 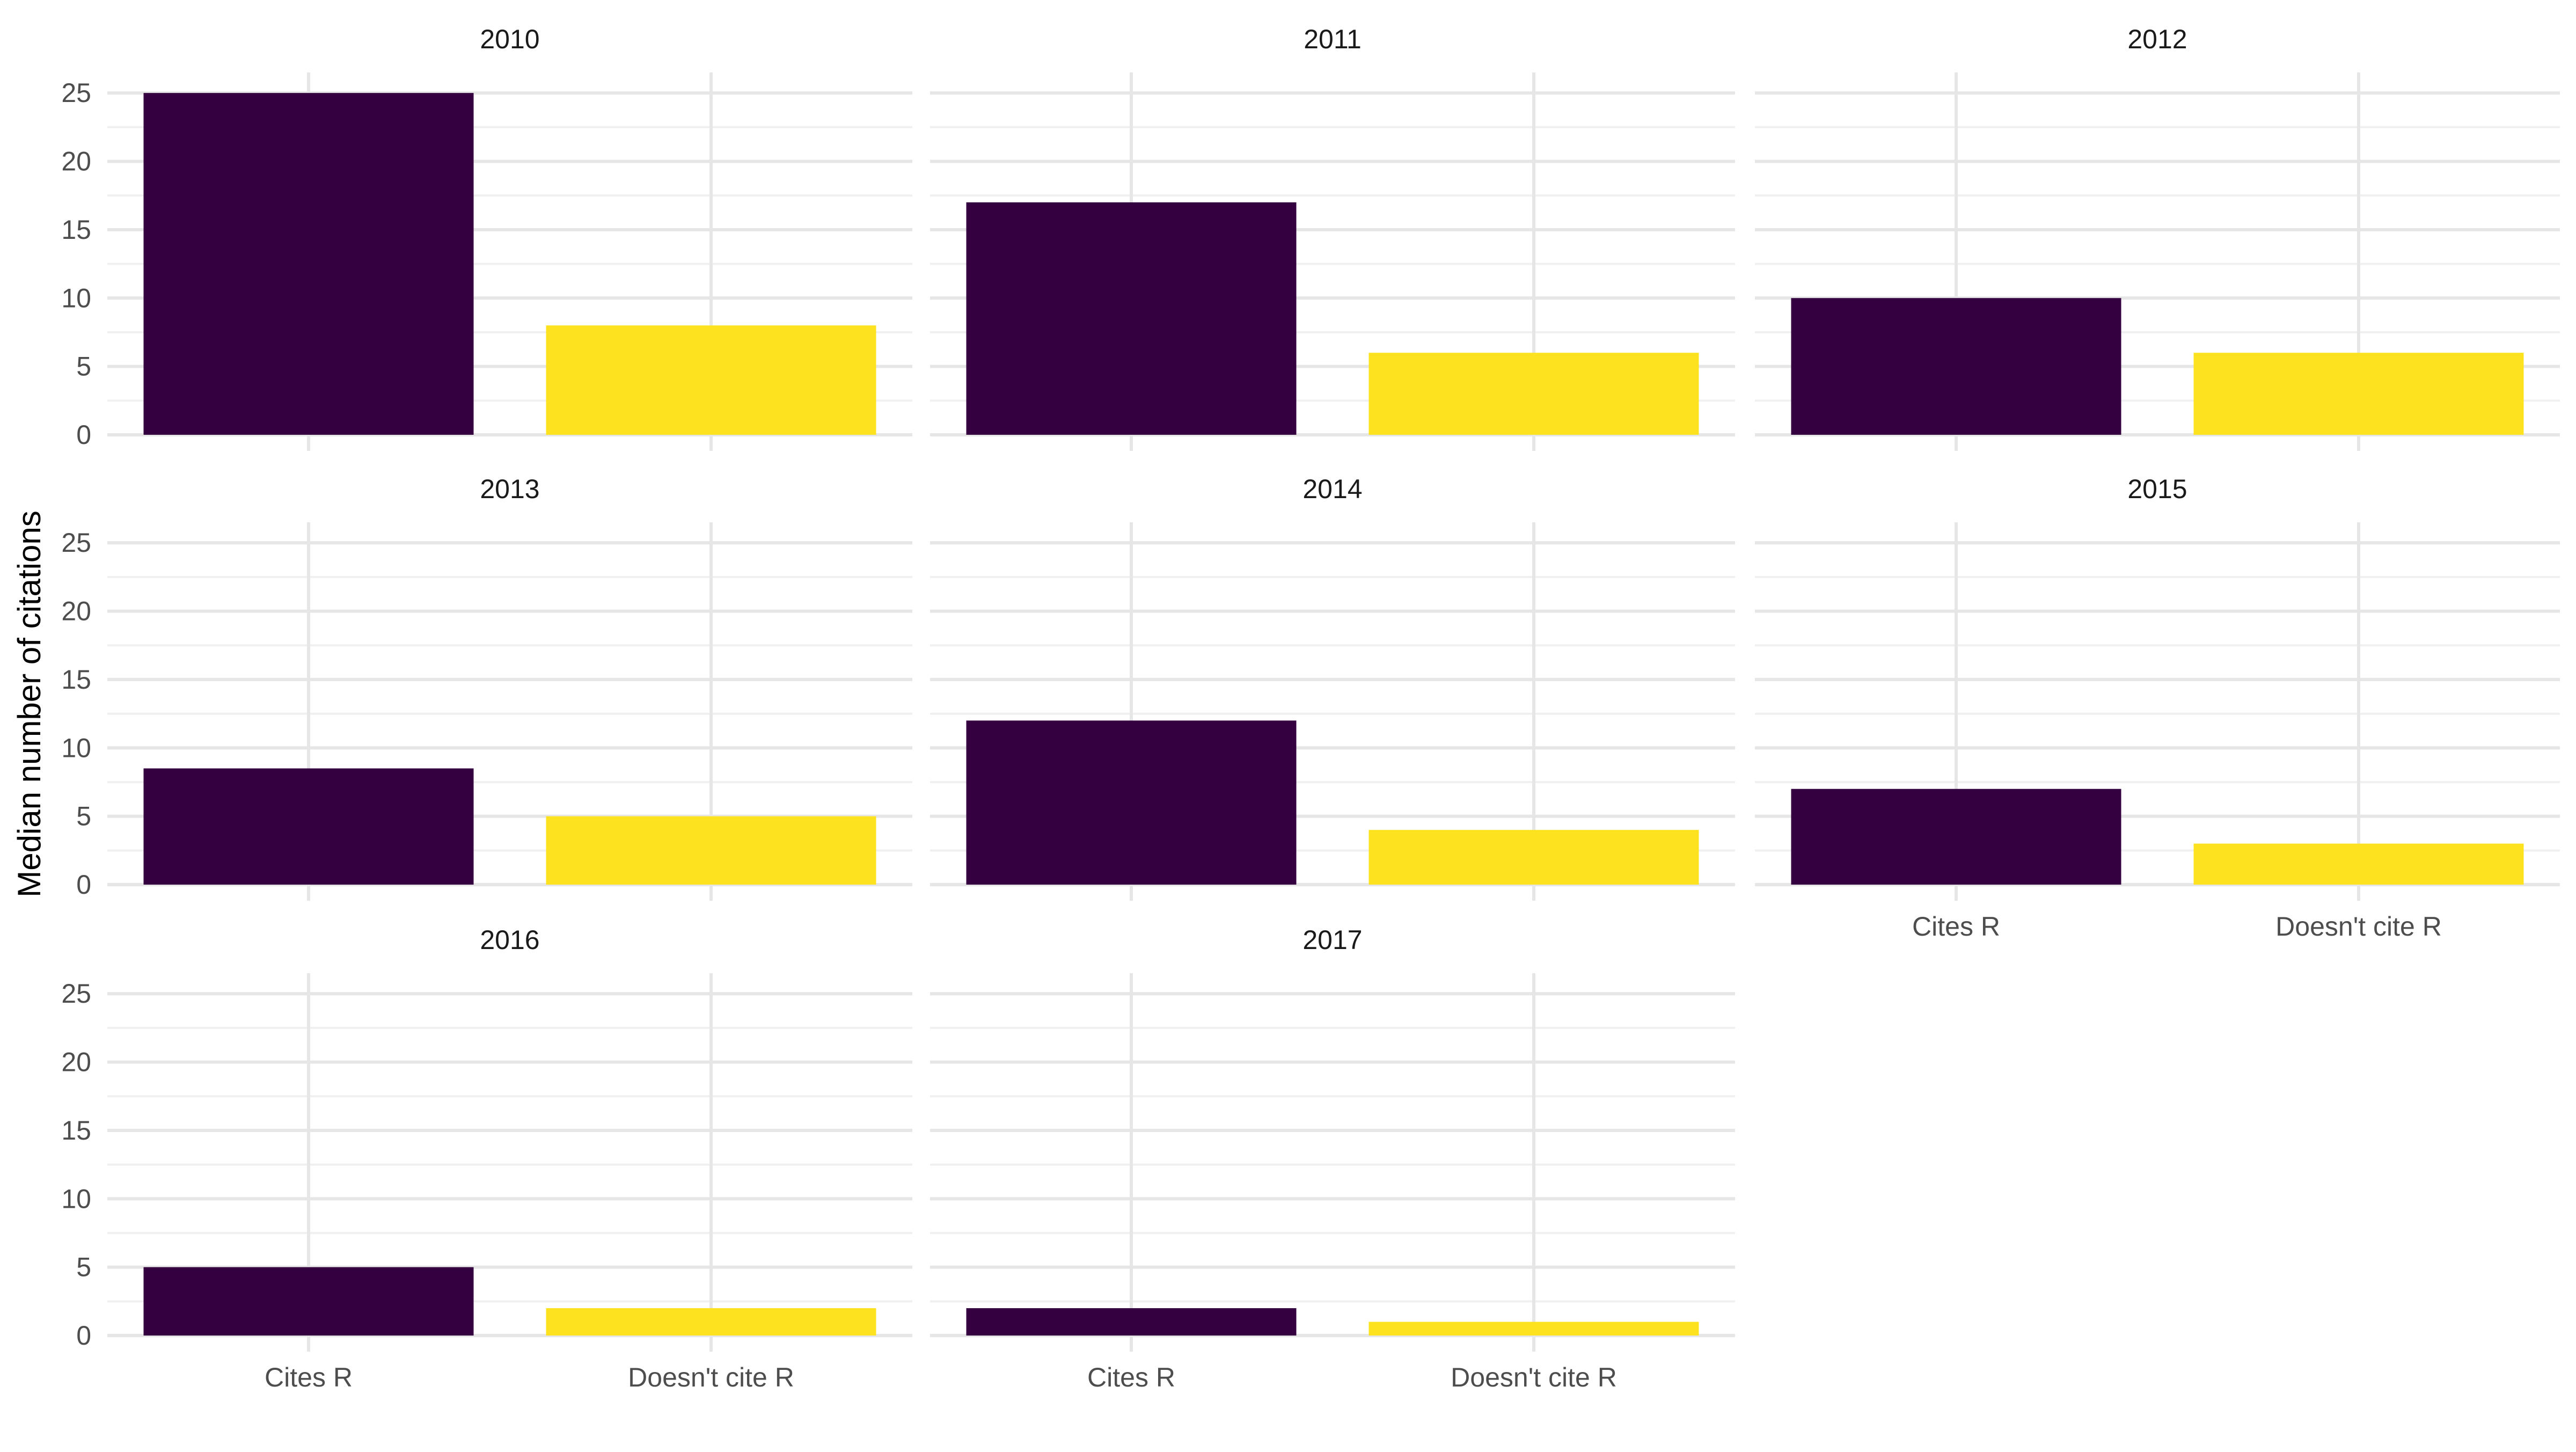 I want to click on facet-title: 2015, so click(x=2157, y=489).